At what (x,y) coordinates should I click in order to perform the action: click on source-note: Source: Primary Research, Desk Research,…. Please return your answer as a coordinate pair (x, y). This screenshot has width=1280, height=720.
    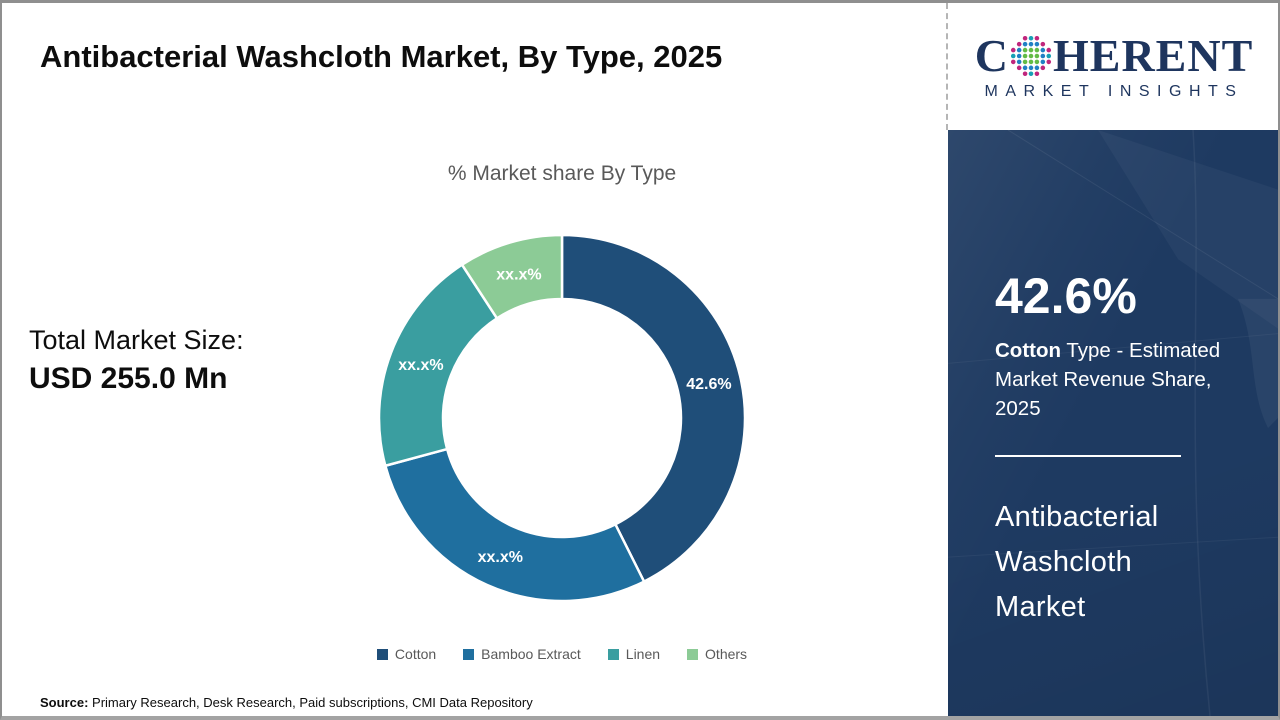
    Looking at the image, I should click on (286, 702).